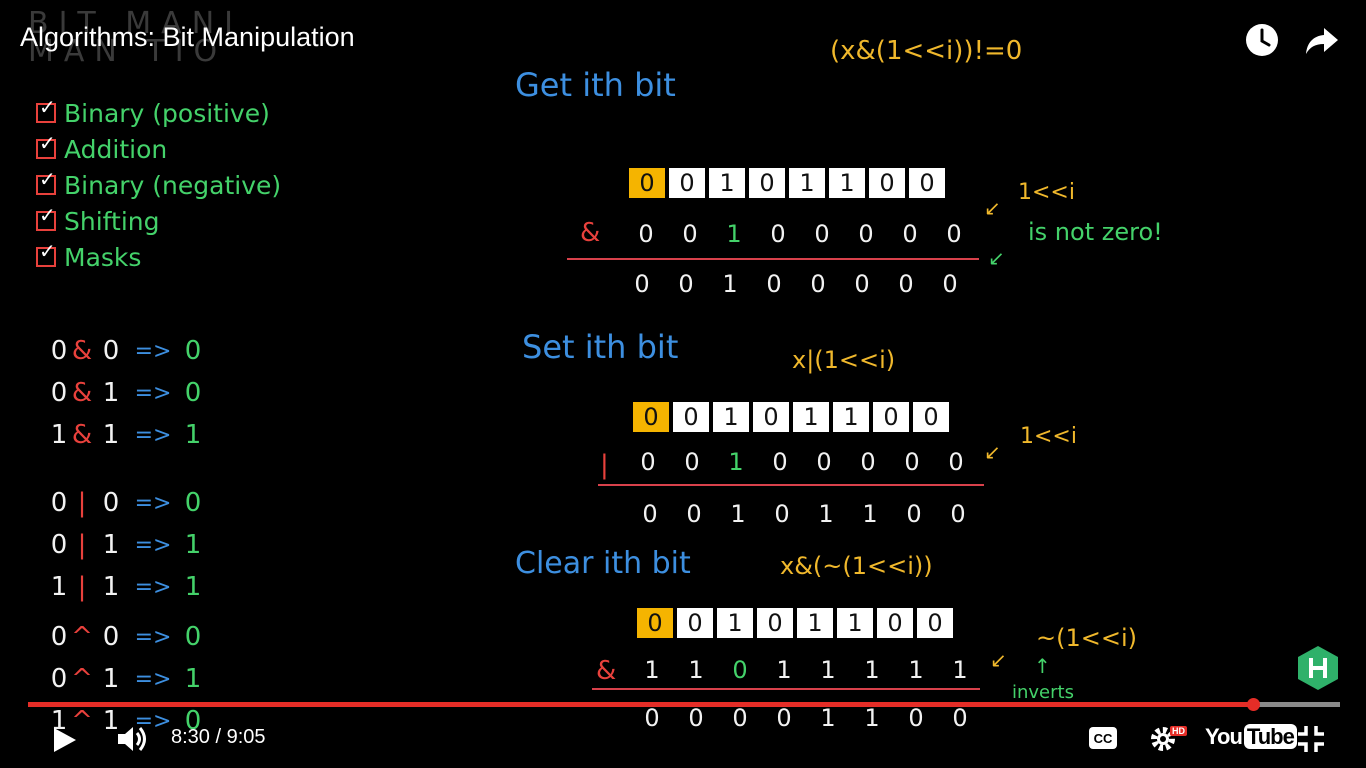 The image size is (1366, 768). I want to click on get-nonzero-arrow-icon: ↙, so click(996, 258).